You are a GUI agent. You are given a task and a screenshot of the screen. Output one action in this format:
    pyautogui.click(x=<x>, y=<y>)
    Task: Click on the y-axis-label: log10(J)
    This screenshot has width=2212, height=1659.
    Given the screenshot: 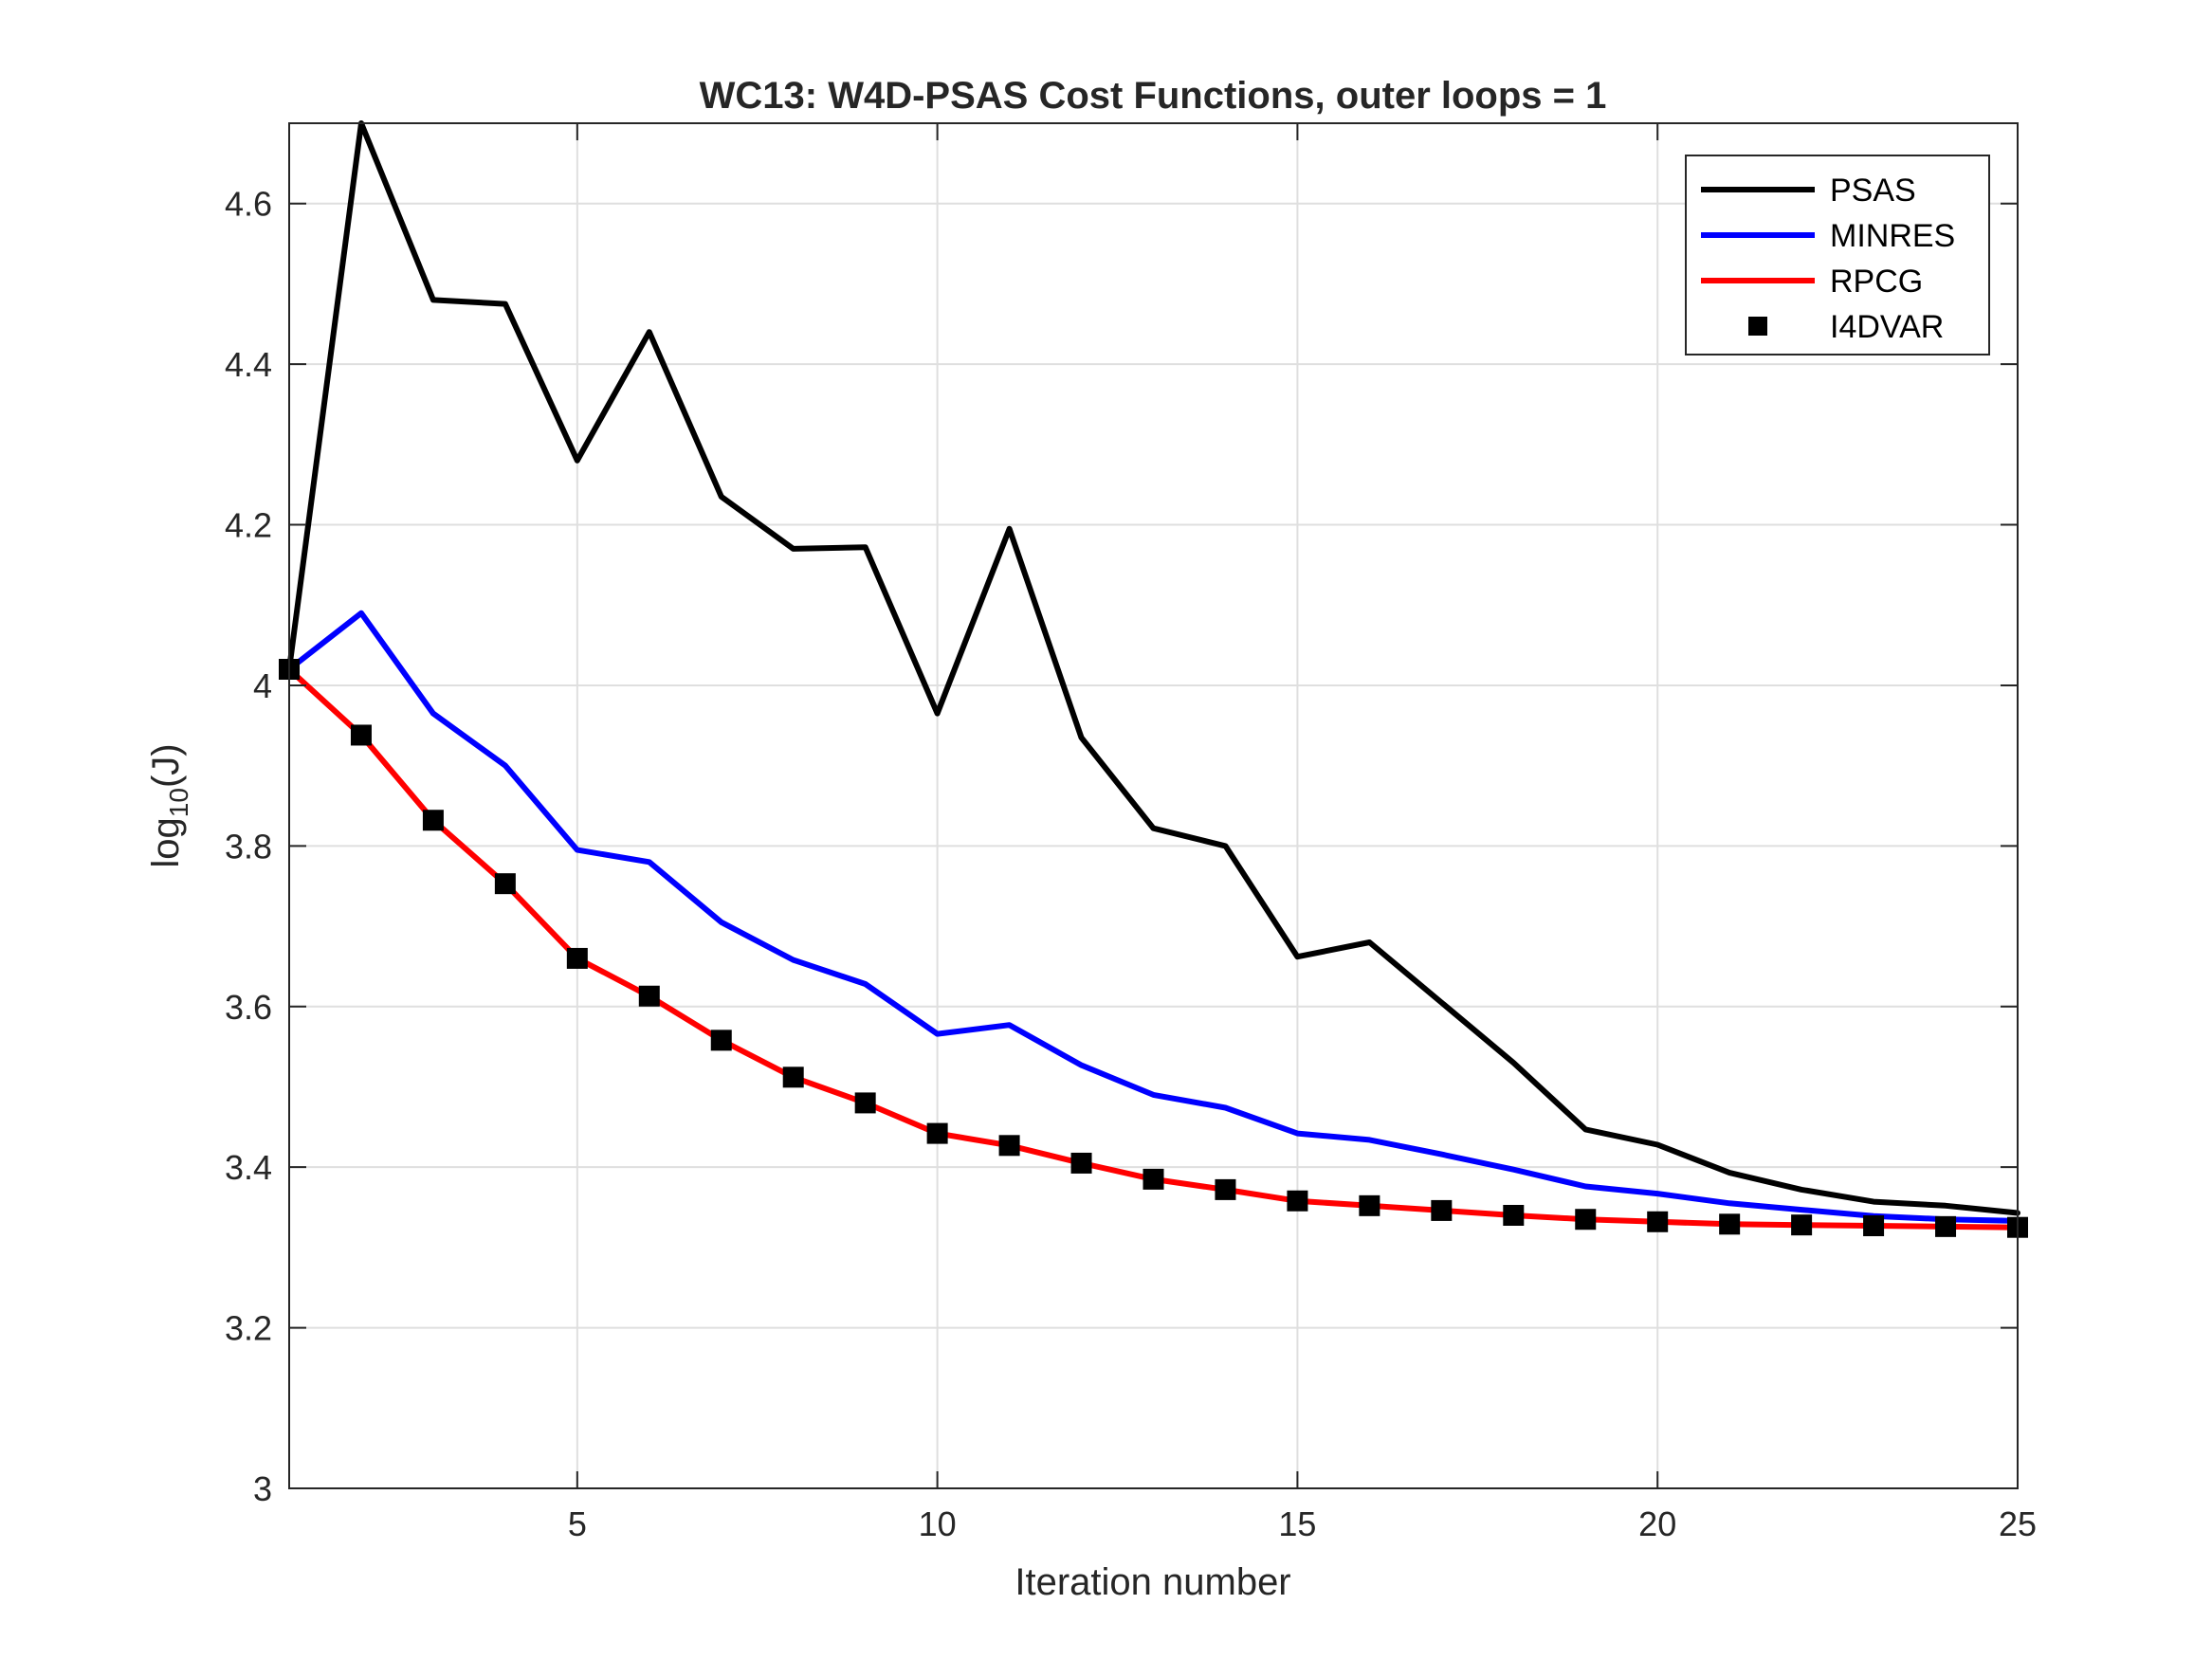 What is the action you would take?
    pyautogui.click(x=169, y=805)
    